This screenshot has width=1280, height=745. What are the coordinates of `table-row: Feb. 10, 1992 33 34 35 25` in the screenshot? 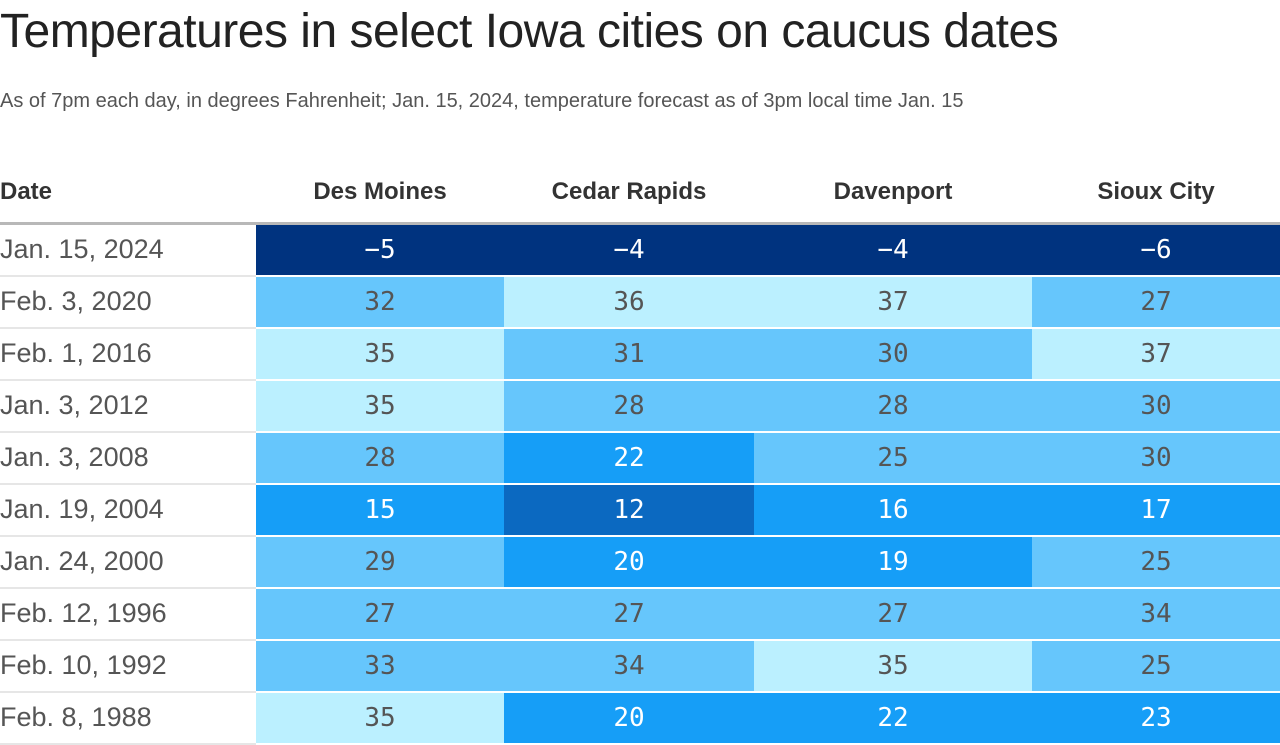 It's located at (640, 666).